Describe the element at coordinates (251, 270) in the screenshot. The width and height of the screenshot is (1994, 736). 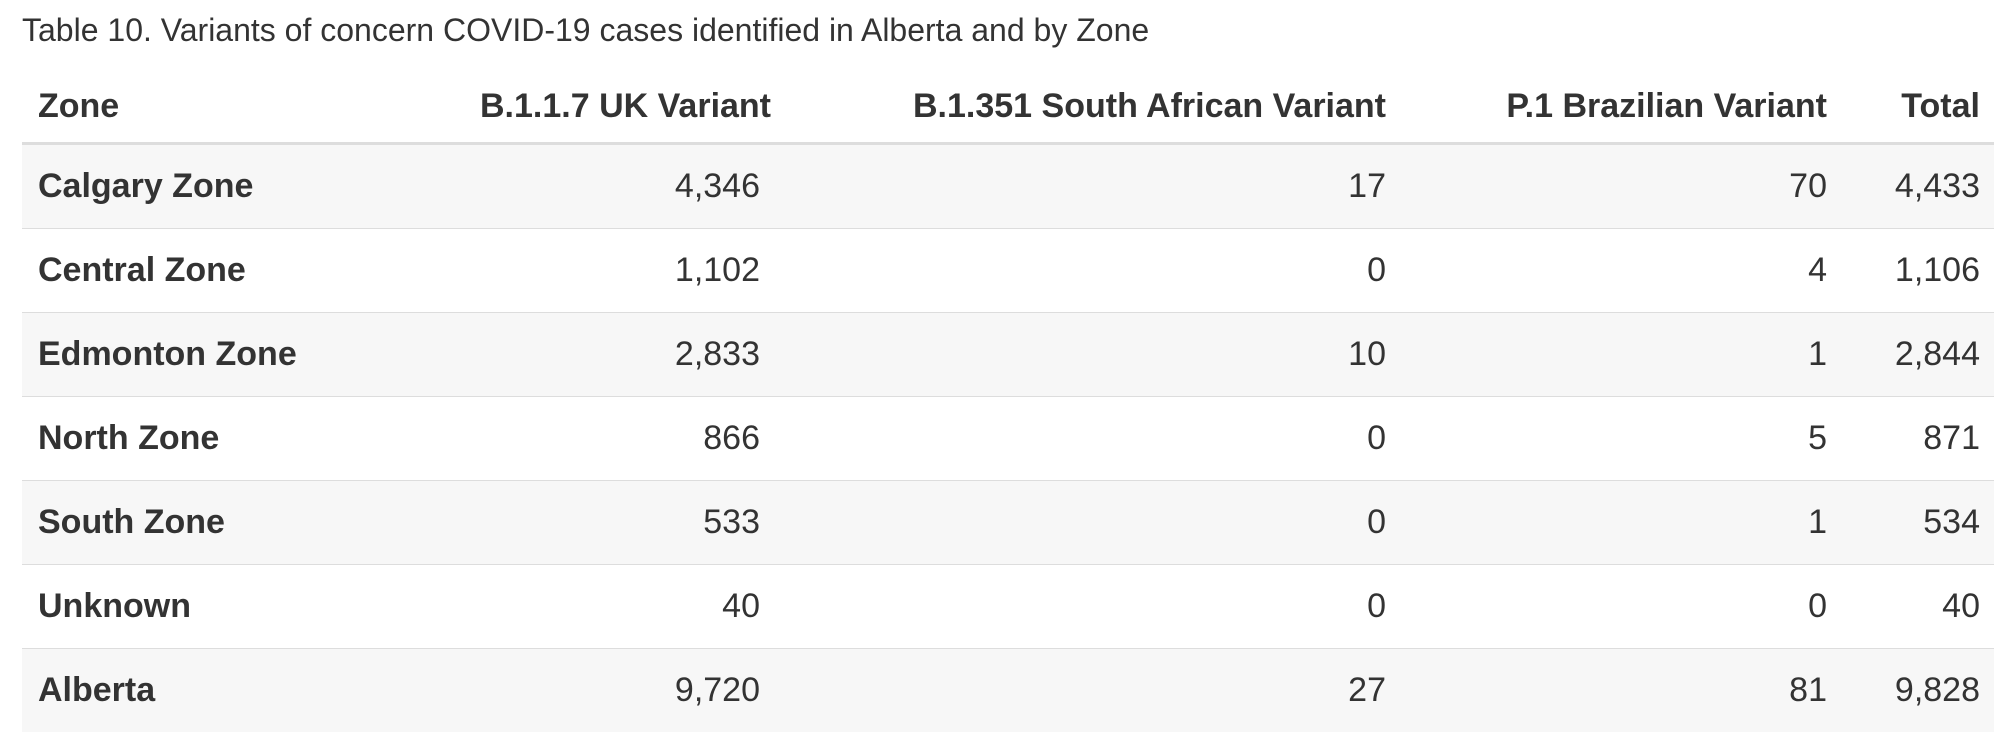
I see `row-label: Central Zone` at that location.